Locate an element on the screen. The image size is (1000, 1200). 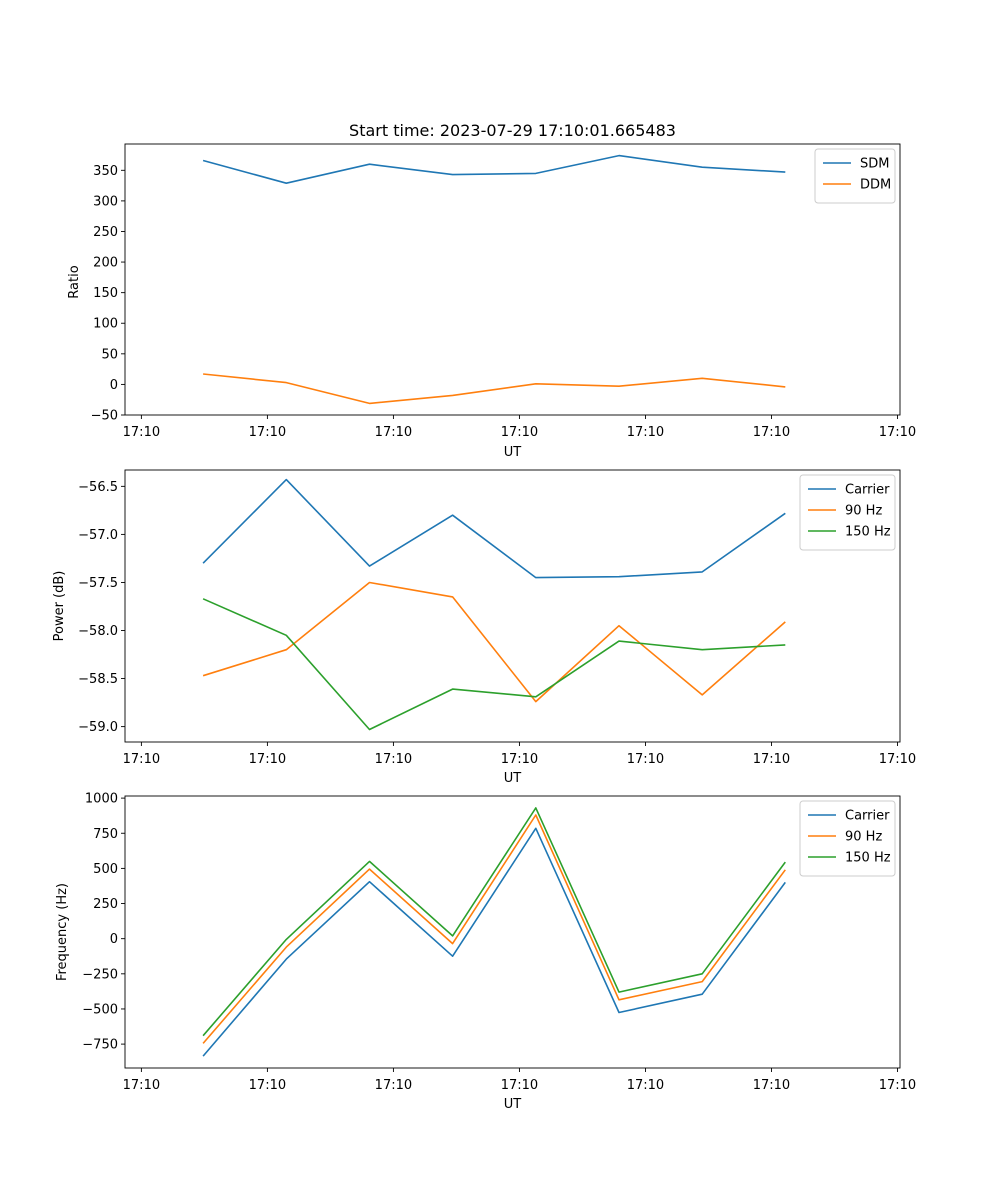
ratio-x-axis-label: UT is located at coordinates (513, 452).